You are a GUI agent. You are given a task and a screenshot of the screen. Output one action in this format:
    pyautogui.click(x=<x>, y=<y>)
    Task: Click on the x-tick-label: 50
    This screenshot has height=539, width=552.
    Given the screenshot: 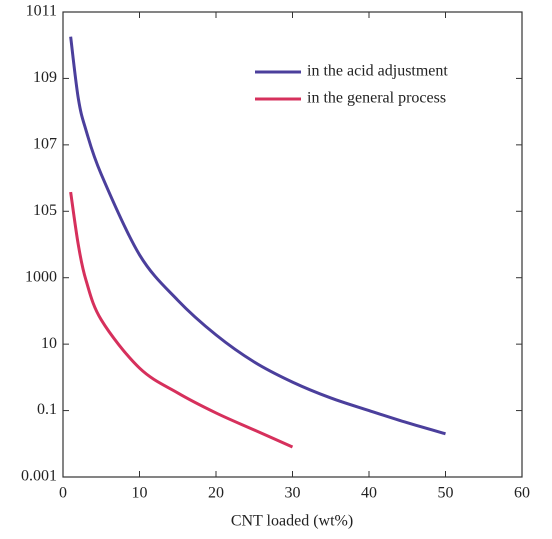 What is the action you would take?
    pyautogui.click(x=446, y=493)
    